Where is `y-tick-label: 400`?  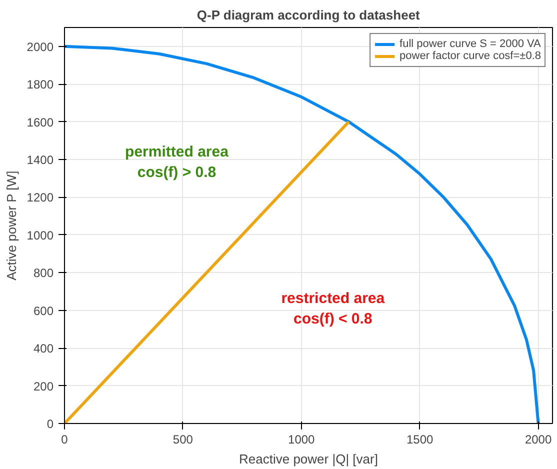
y-tick-label: 400 is located at coordinates (43, 349).